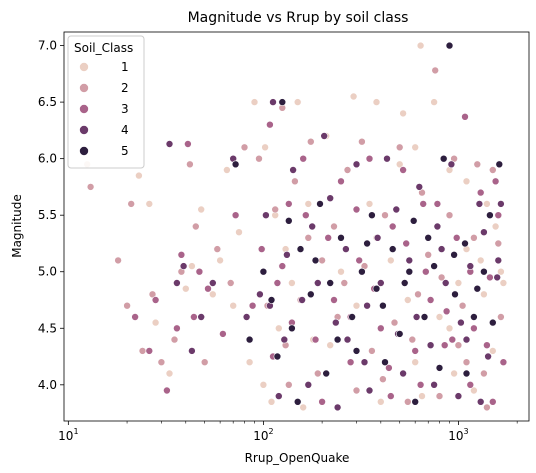 This screenshot has height=473, width=536. I want to click on y-tick-label: 6.5, so click(47, 102).